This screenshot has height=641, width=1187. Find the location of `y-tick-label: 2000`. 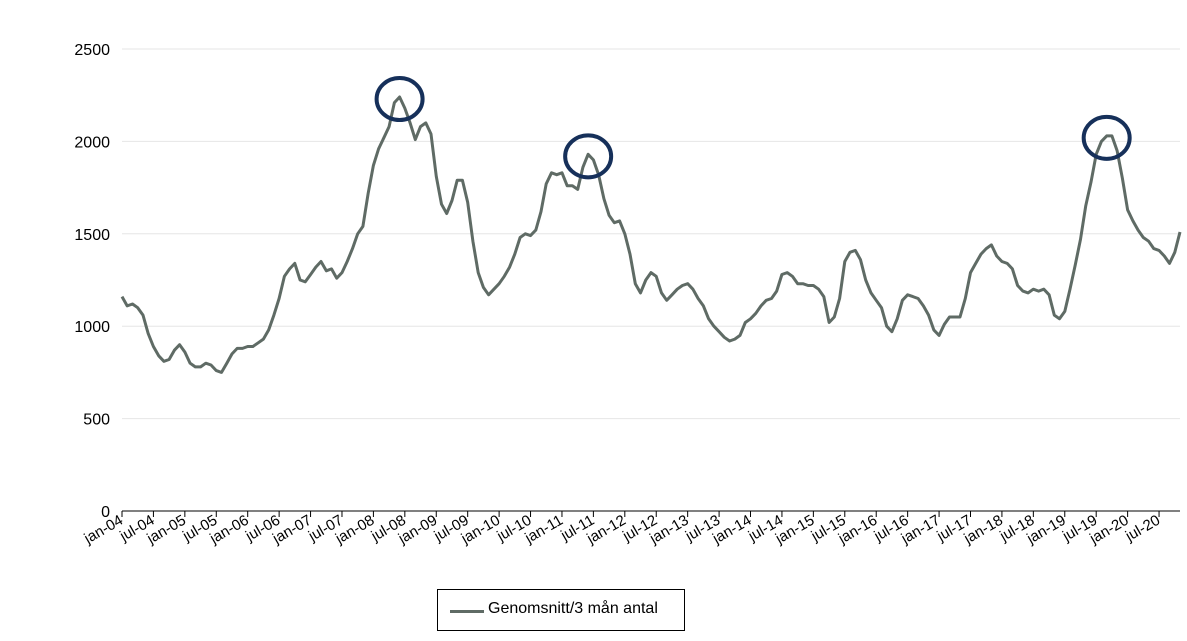

y-tick-label: 2000 is located at coordinates (92, 142).